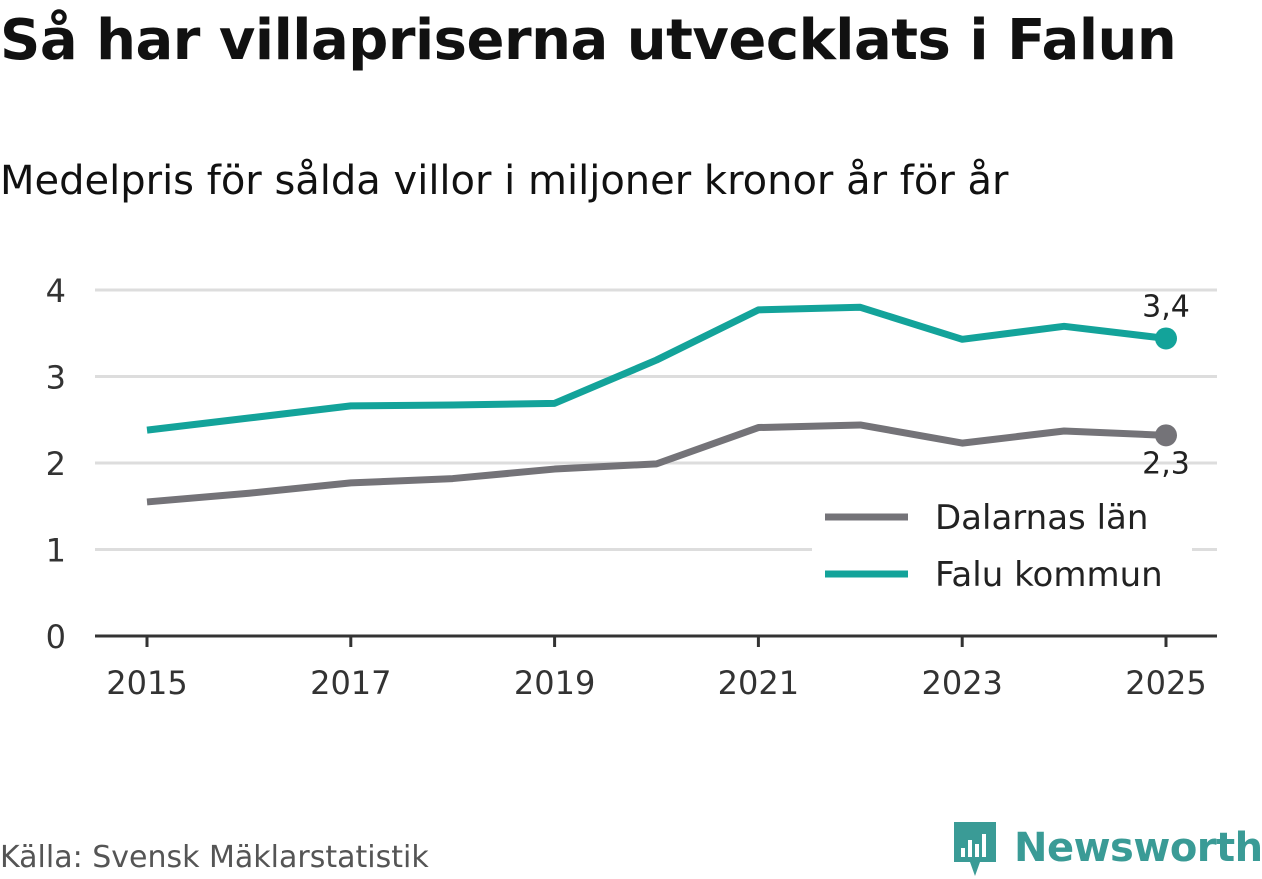  Describe the element at coordinates (758, 683) in the screenshot. I see `x-tick-label: 2021` at that location.